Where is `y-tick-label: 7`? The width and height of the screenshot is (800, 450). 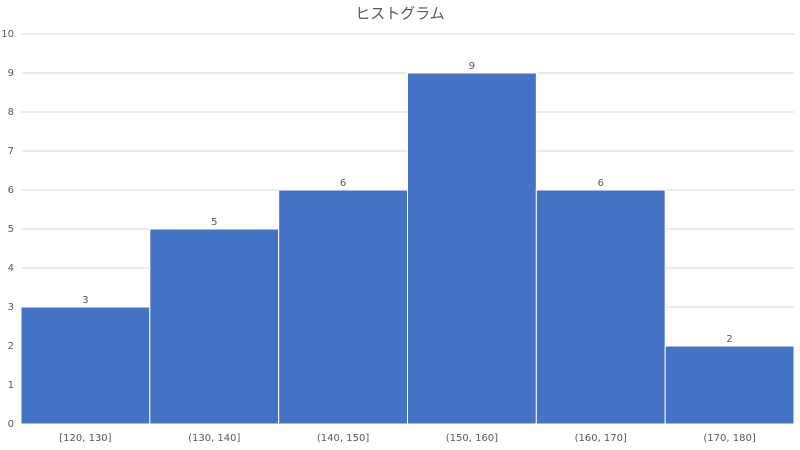
y-tick-label: 7 is located at coordinates (11, 151).